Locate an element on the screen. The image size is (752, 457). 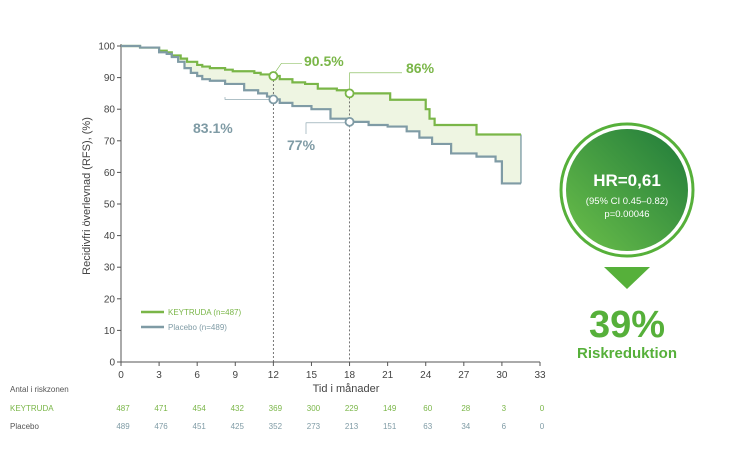
legend: KEYTRUDA (n=487) Placebo (n=489) is located at coordinates (191, 320).